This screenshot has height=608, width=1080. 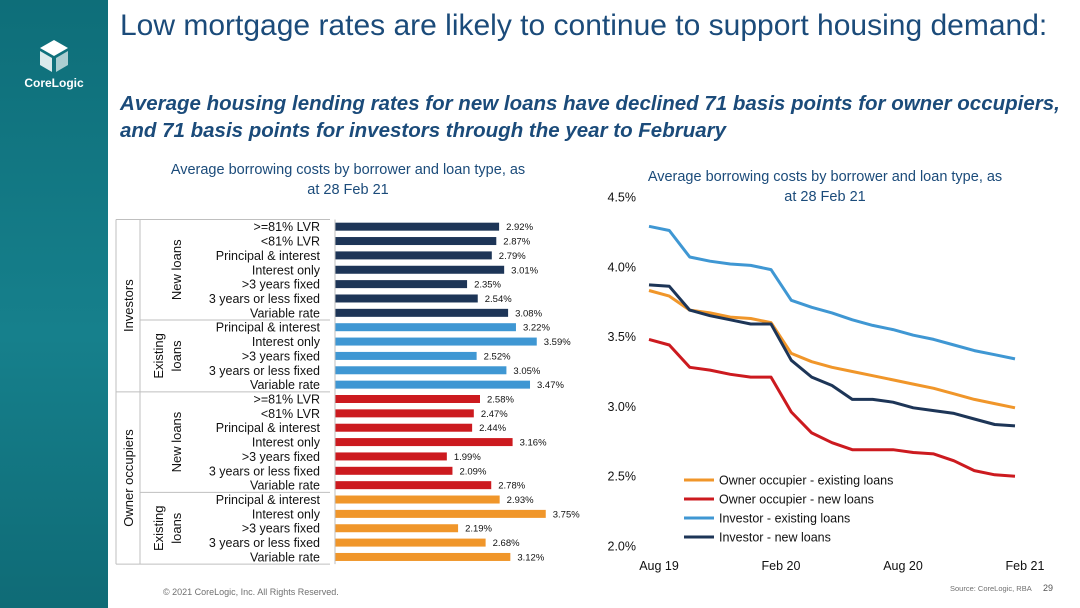 What do you see at coordinates (497, 356) in the screenshot?
I see `bar-data-label: 2.52%` at bounding box center [497, 356].